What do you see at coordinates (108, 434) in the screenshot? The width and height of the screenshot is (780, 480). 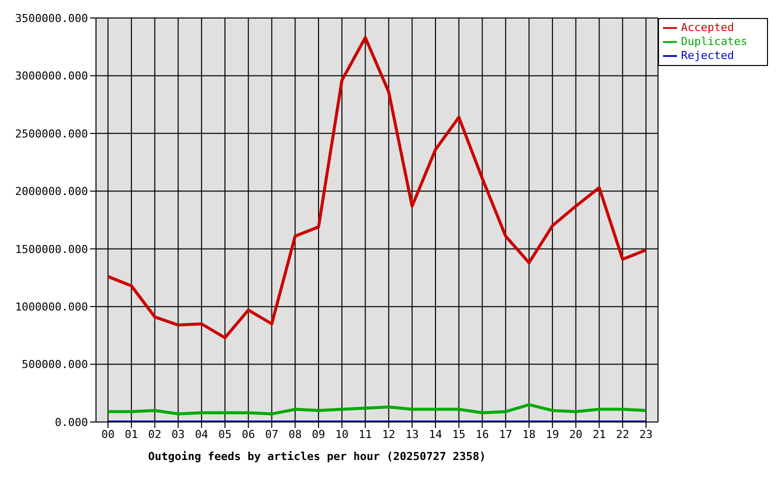 I see `x-tick-label: 00` at bounding box center [108, 434].